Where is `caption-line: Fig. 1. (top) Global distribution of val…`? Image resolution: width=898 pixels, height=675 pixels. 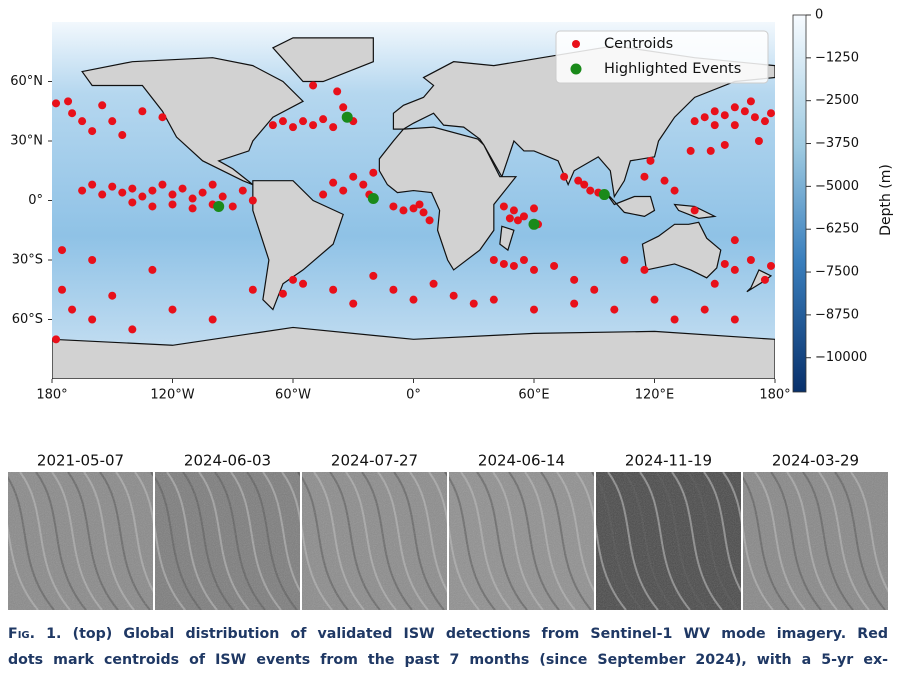 caption-line: Fig. 1. (top) Global distribution of val… is located at coordinates (448, 634).